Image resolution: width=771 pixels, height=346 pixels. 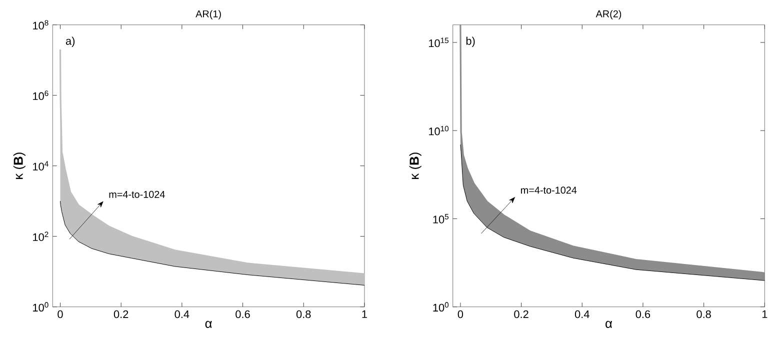 What do you see at coordinates (70, 42) in the screenshot?
I see `annotation: a)` at bounding box center [70, 42].